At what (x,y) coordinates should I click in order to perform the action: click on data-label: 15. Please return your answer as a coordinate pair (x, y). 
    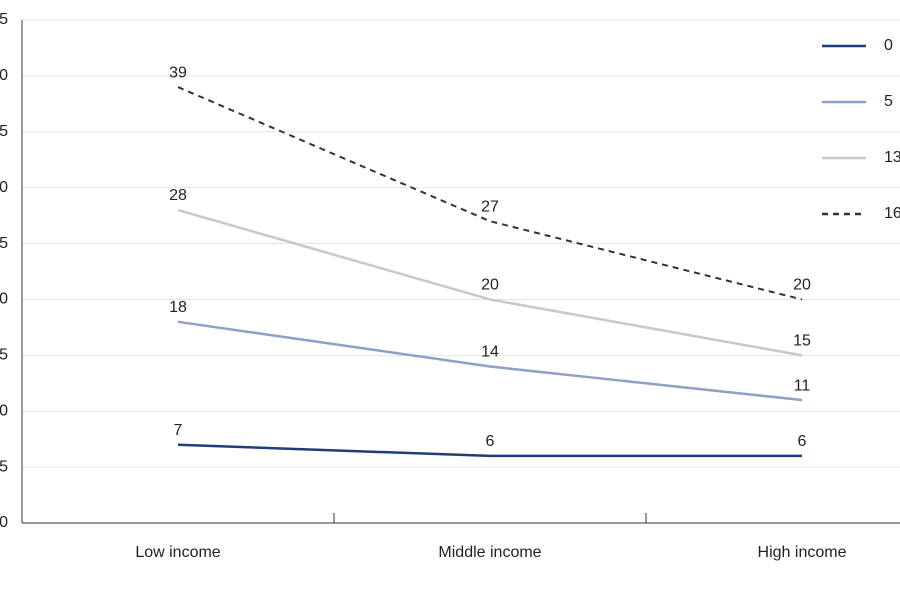
    Looking at the image, I should click on (802, 341).